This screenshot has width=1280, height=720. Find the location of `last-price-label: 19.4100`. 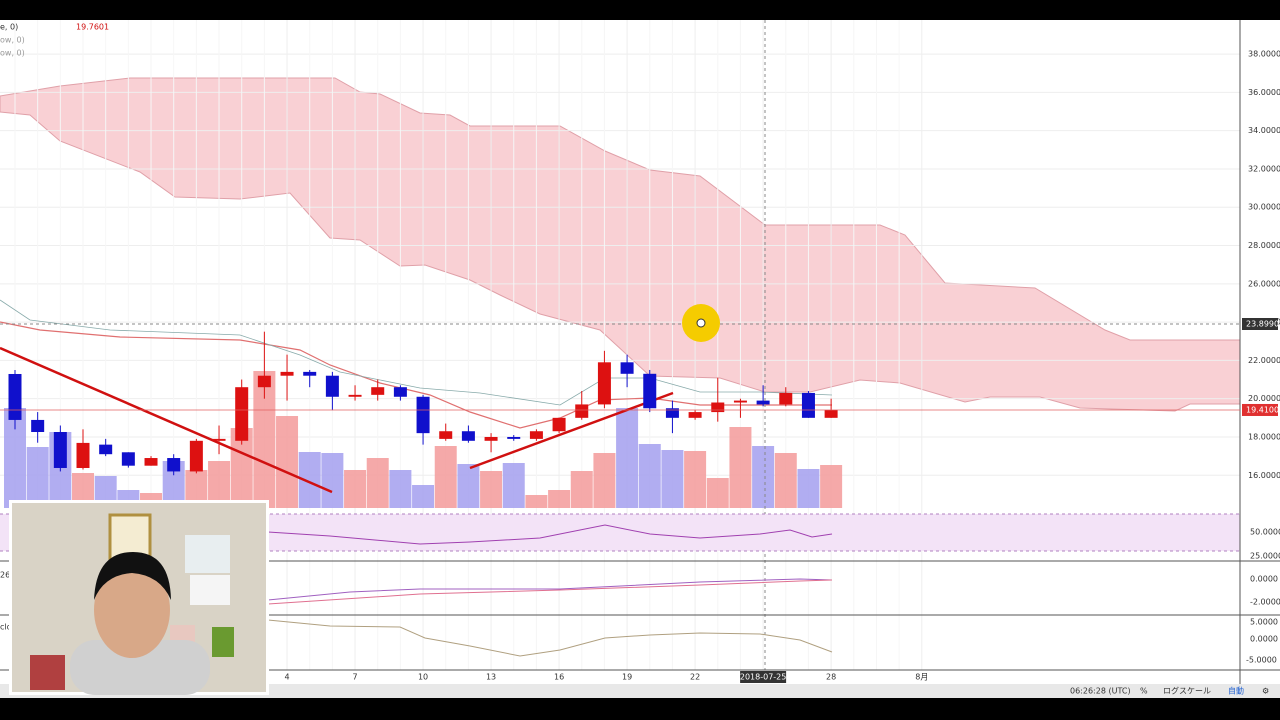

last-price-label: 19.4100 is located at coordinates (1262, 409).